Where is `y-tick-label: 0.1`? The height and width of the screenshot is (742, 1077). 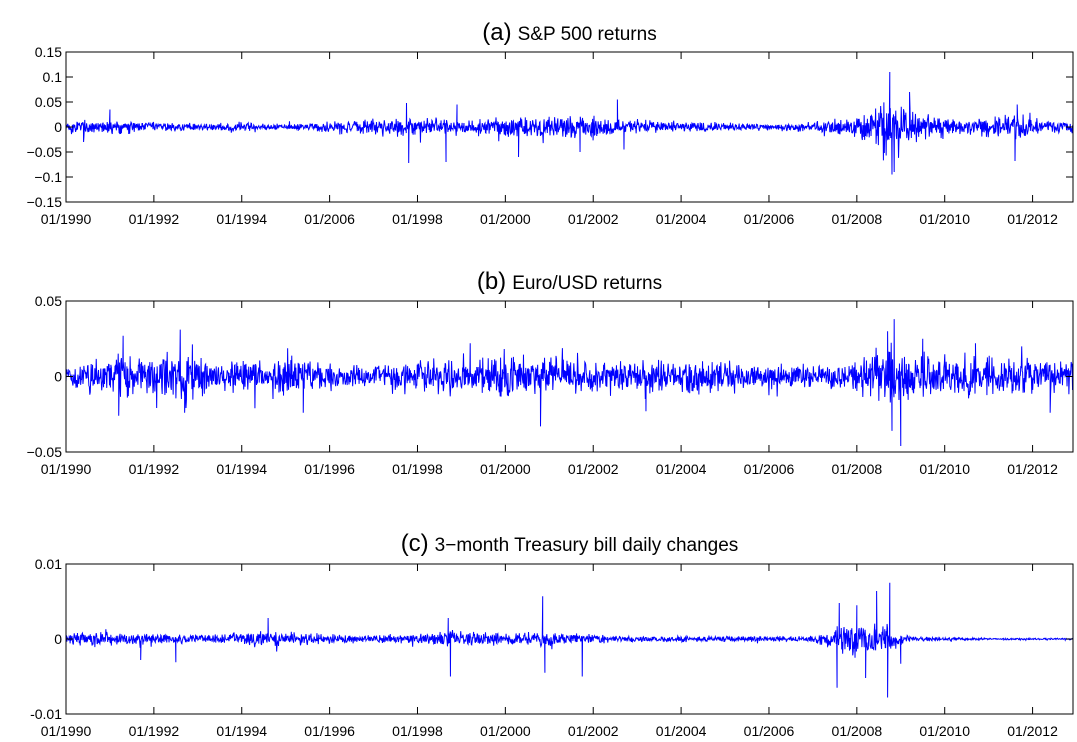 y-tick-label: 0.1 is located at coordinates (53, 77).